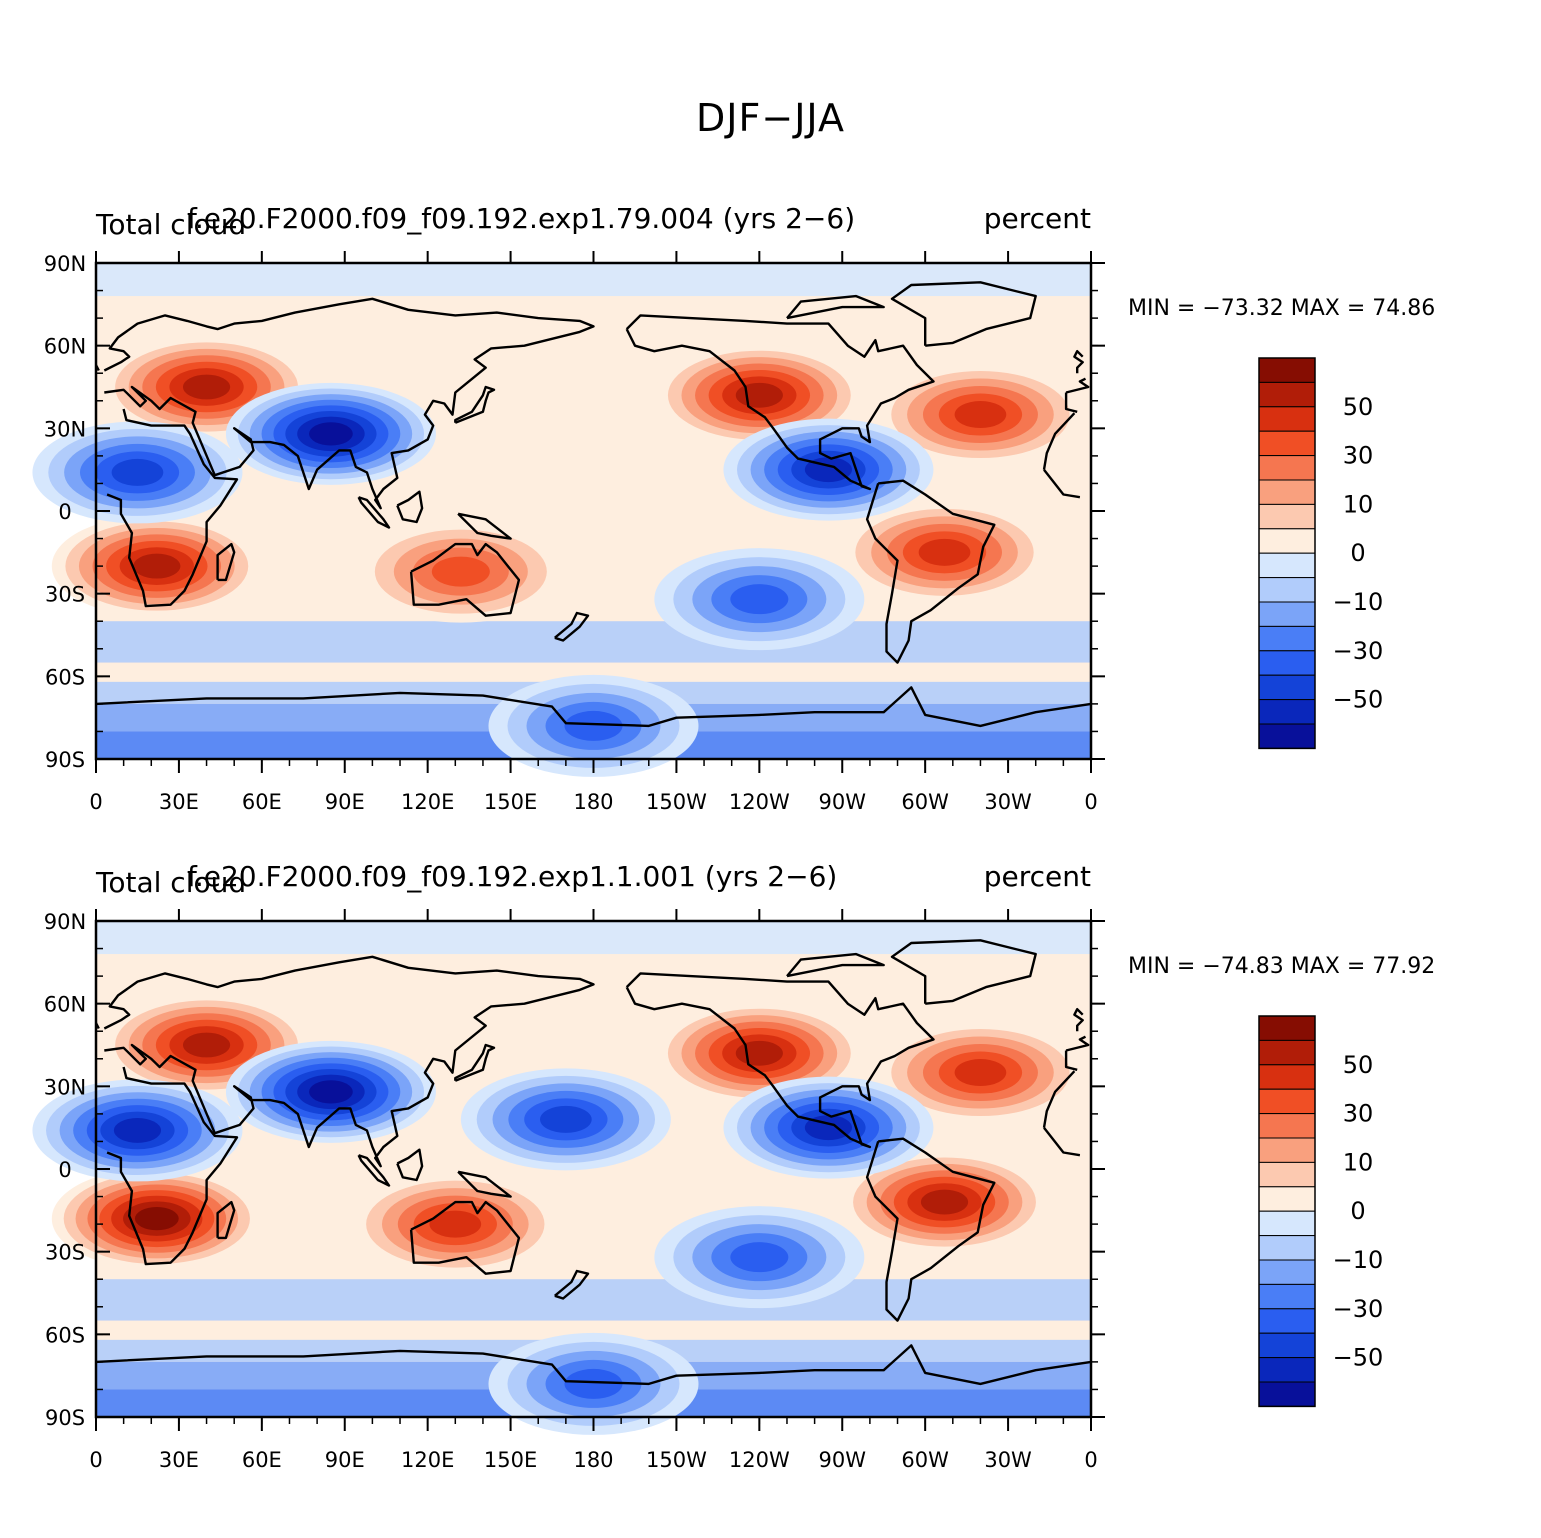  I want to click on panel-left-label: Total cloud, so click(171, 224).